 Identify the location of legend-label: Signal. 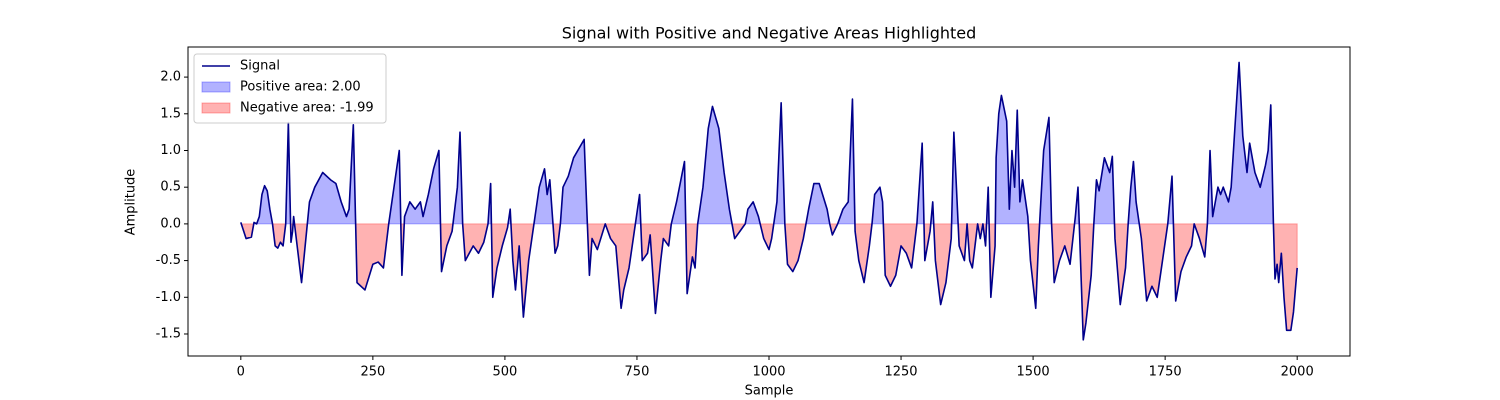
(260, 66).